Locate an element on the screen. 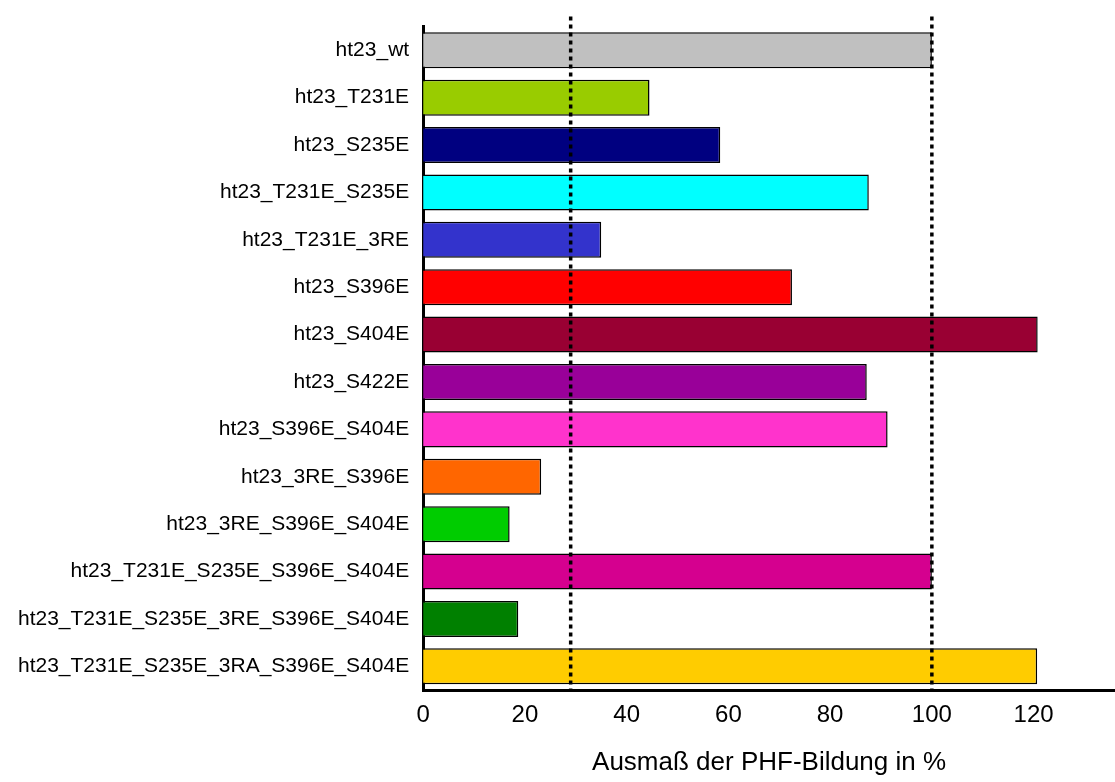  x-tick-label: 20 is located at coordinates (525, 714).